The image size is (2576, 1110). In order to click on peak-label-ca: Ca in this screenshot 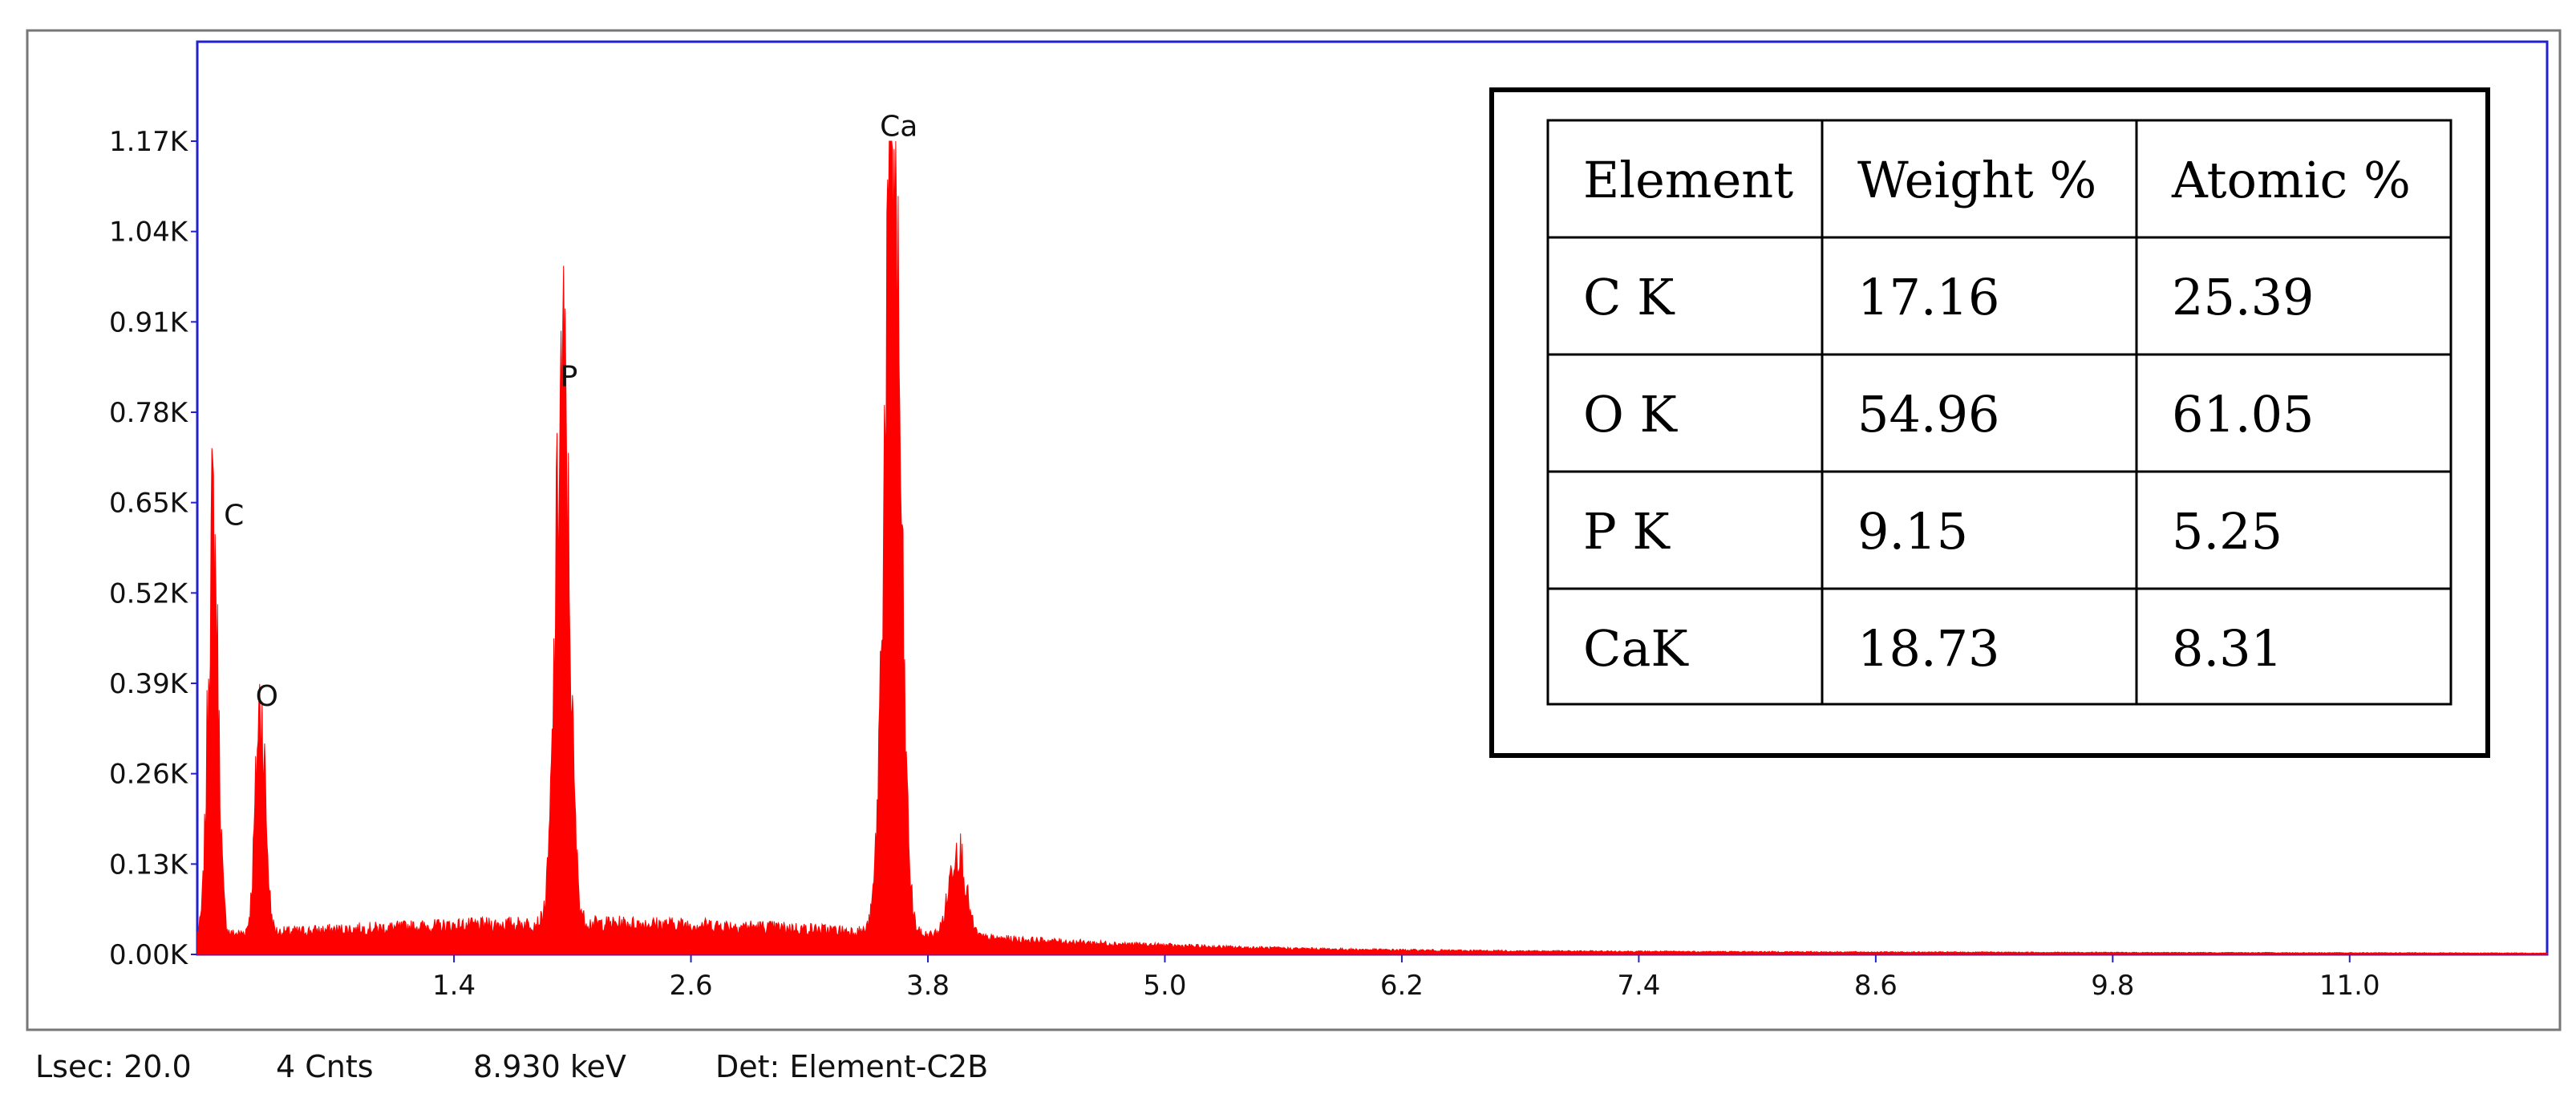, I will do `click(899, 126)`.